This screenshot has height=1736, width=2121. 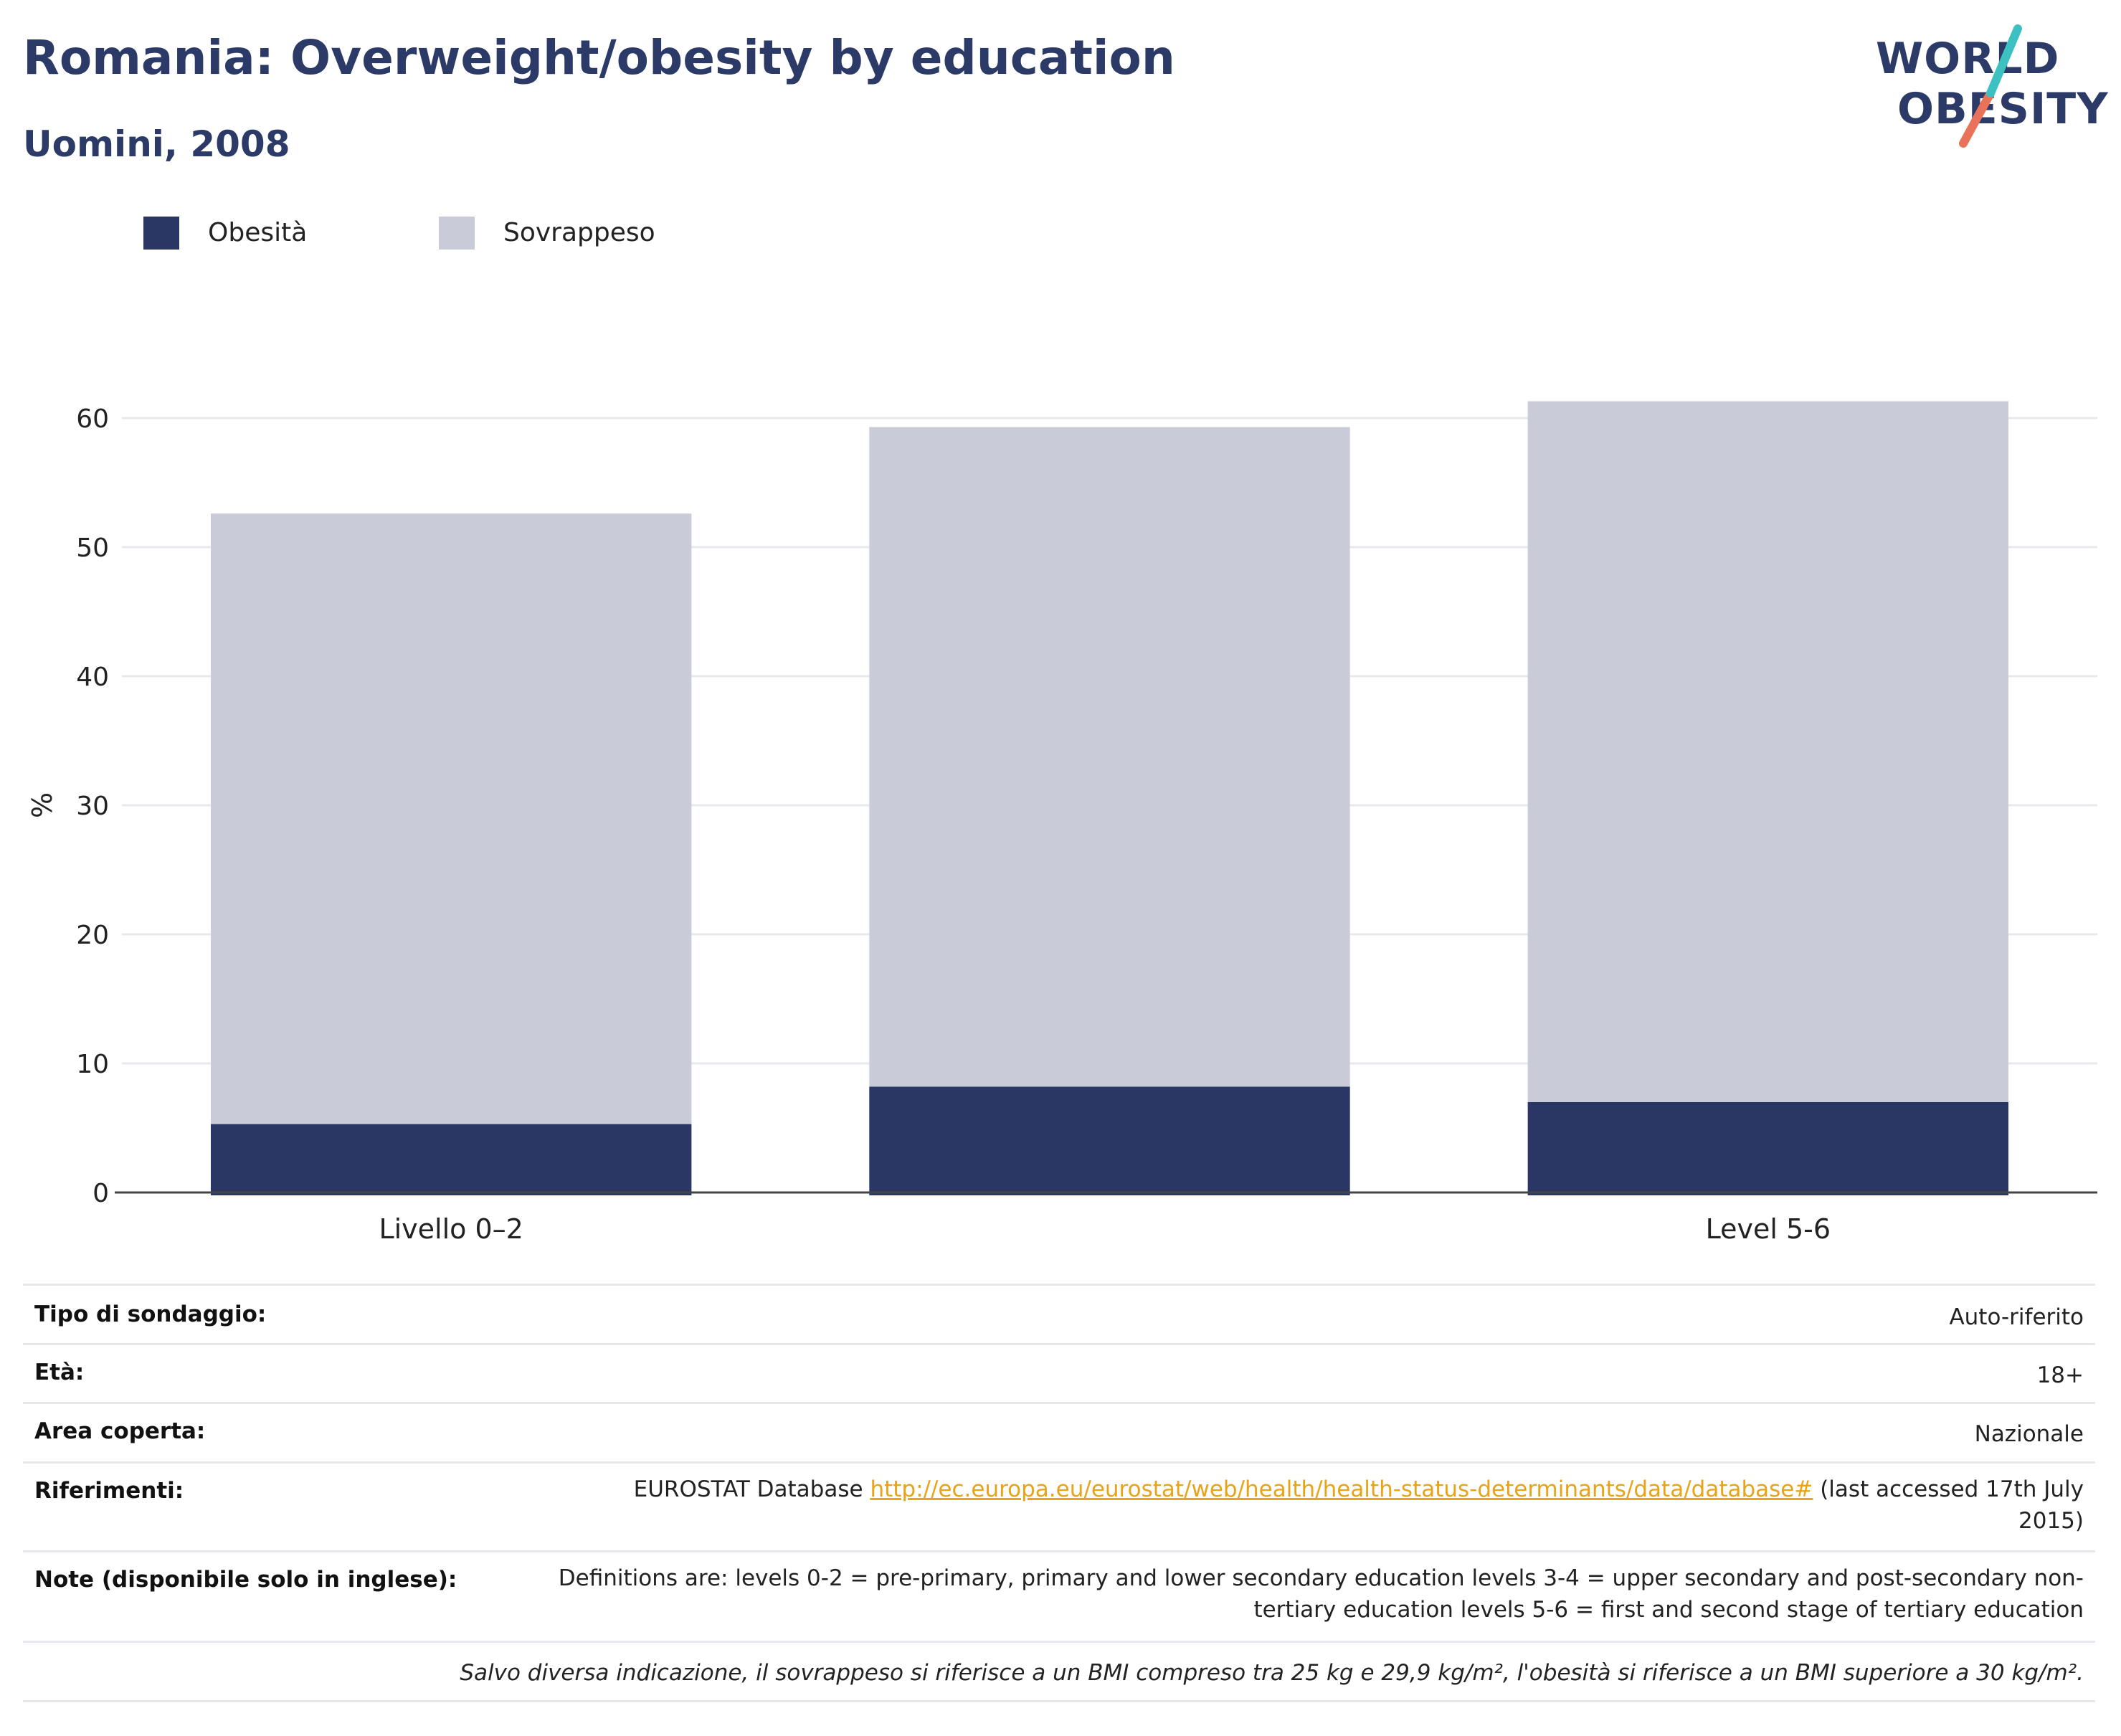 I want to click on logo-text-world: WORLD, so click(x=1968, y=59).